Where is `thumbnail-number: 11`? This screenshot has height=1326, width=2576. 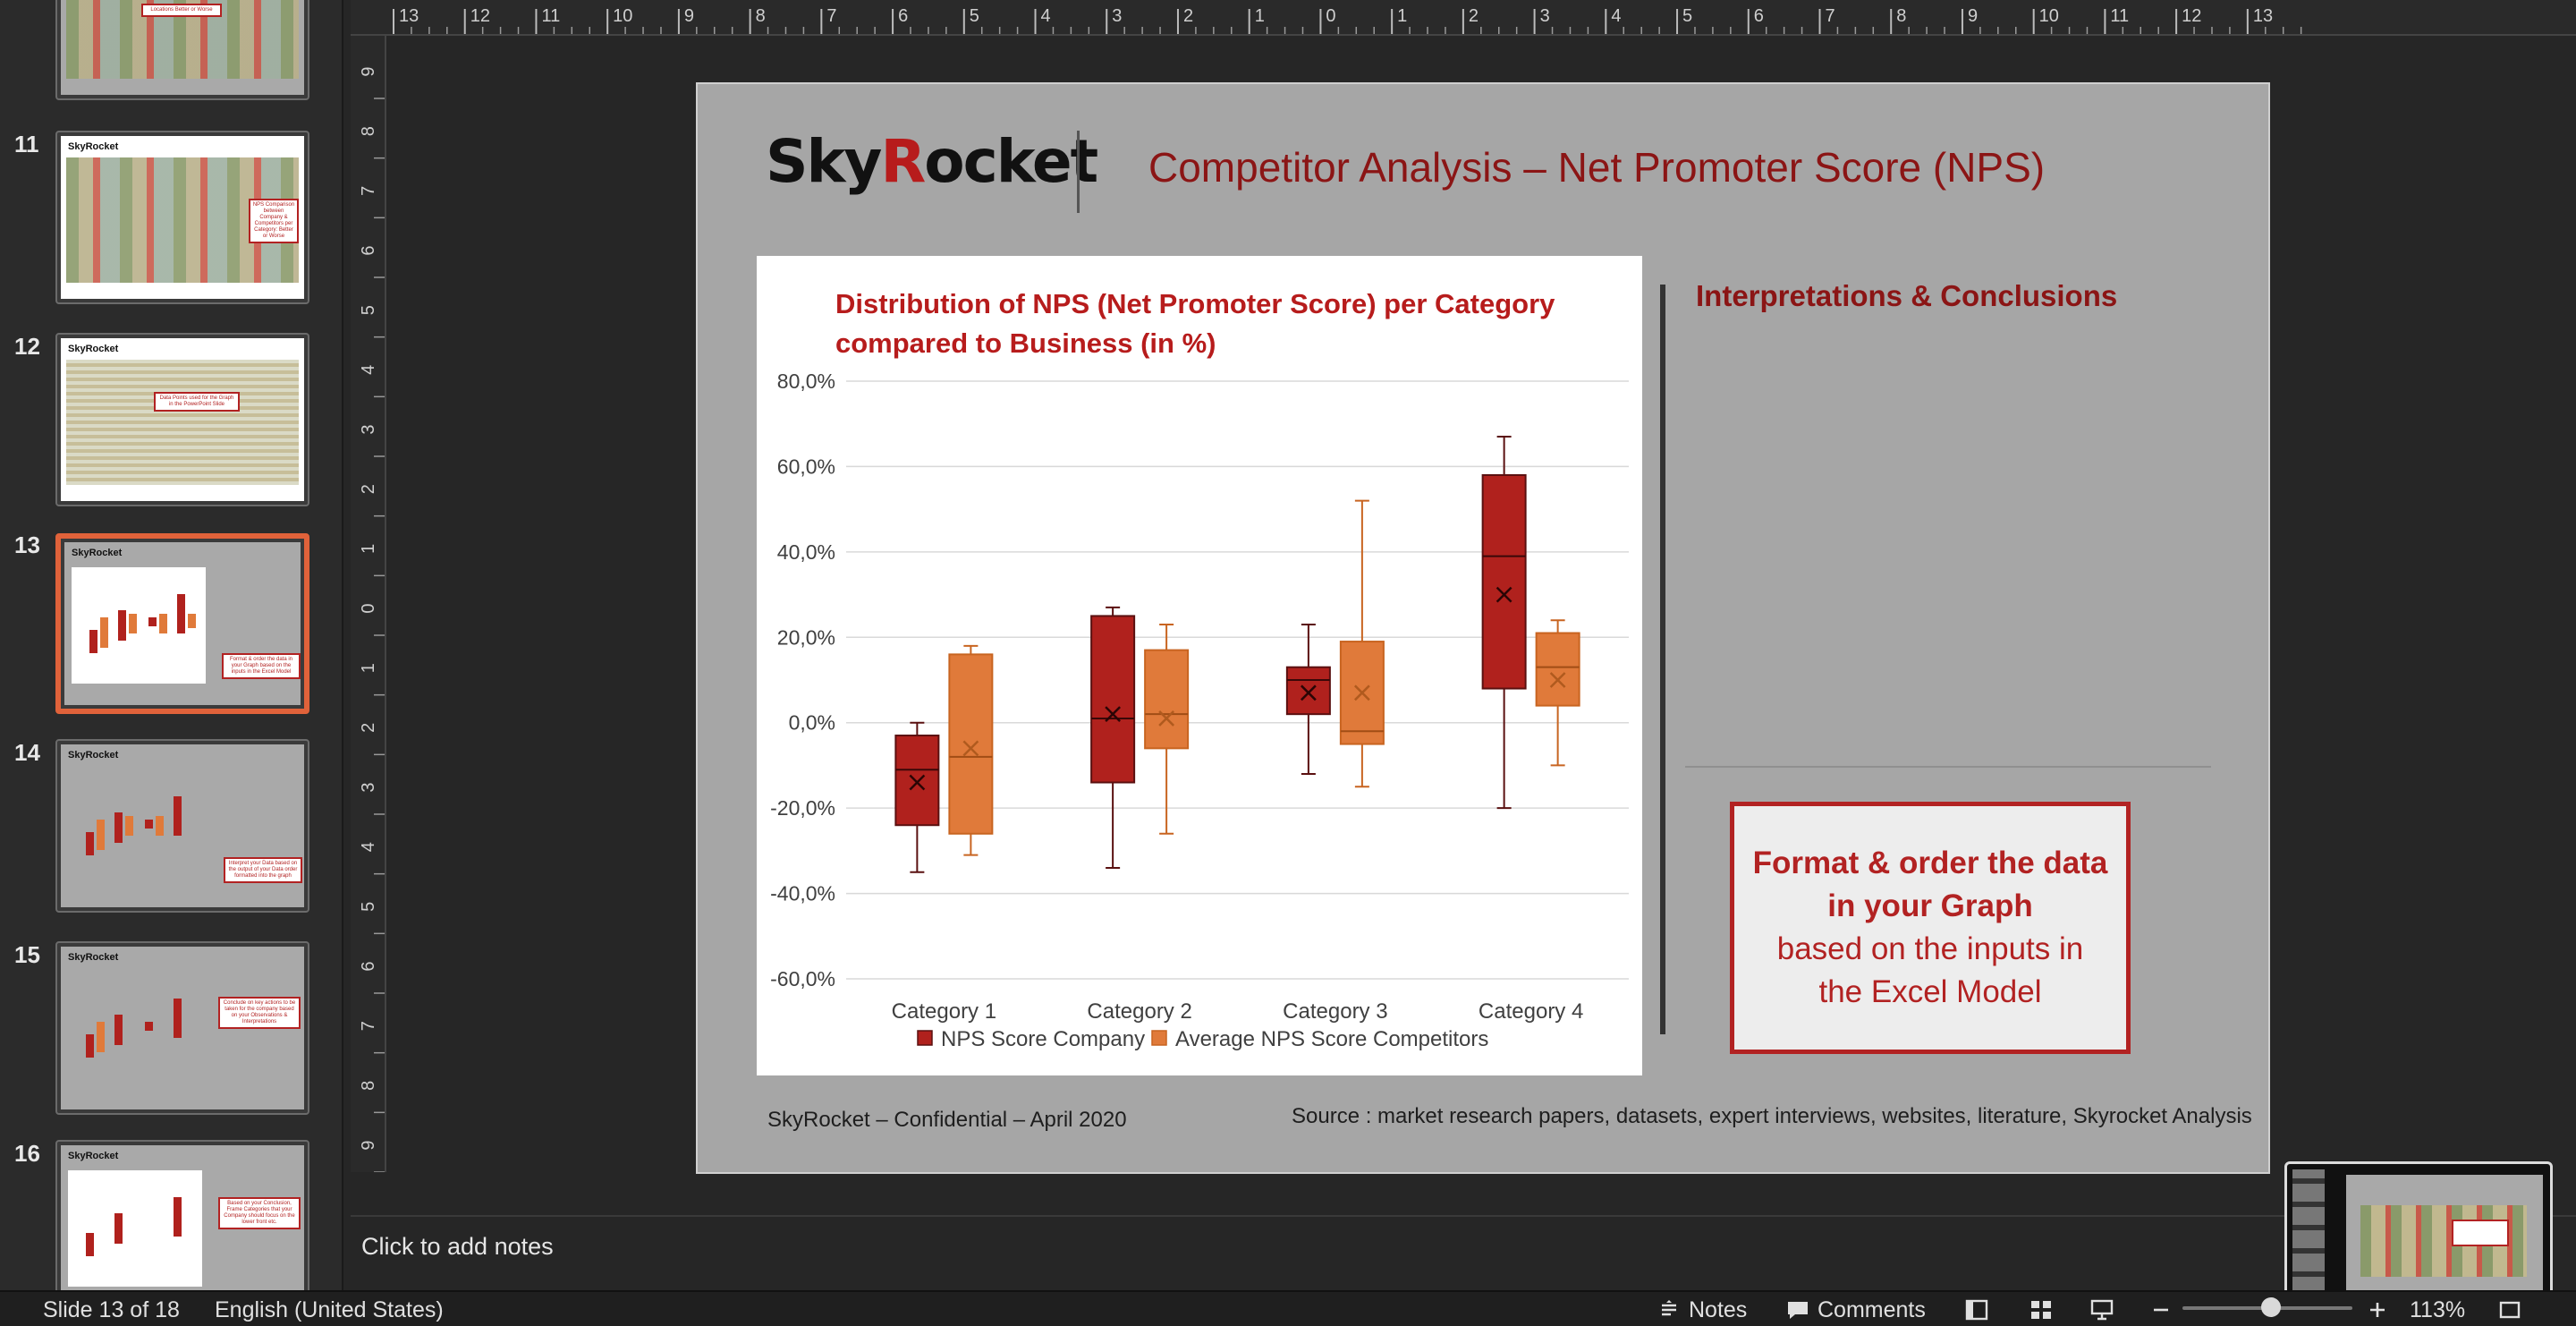 thumbnail-number: 11 is located at coordinates (26, 144).